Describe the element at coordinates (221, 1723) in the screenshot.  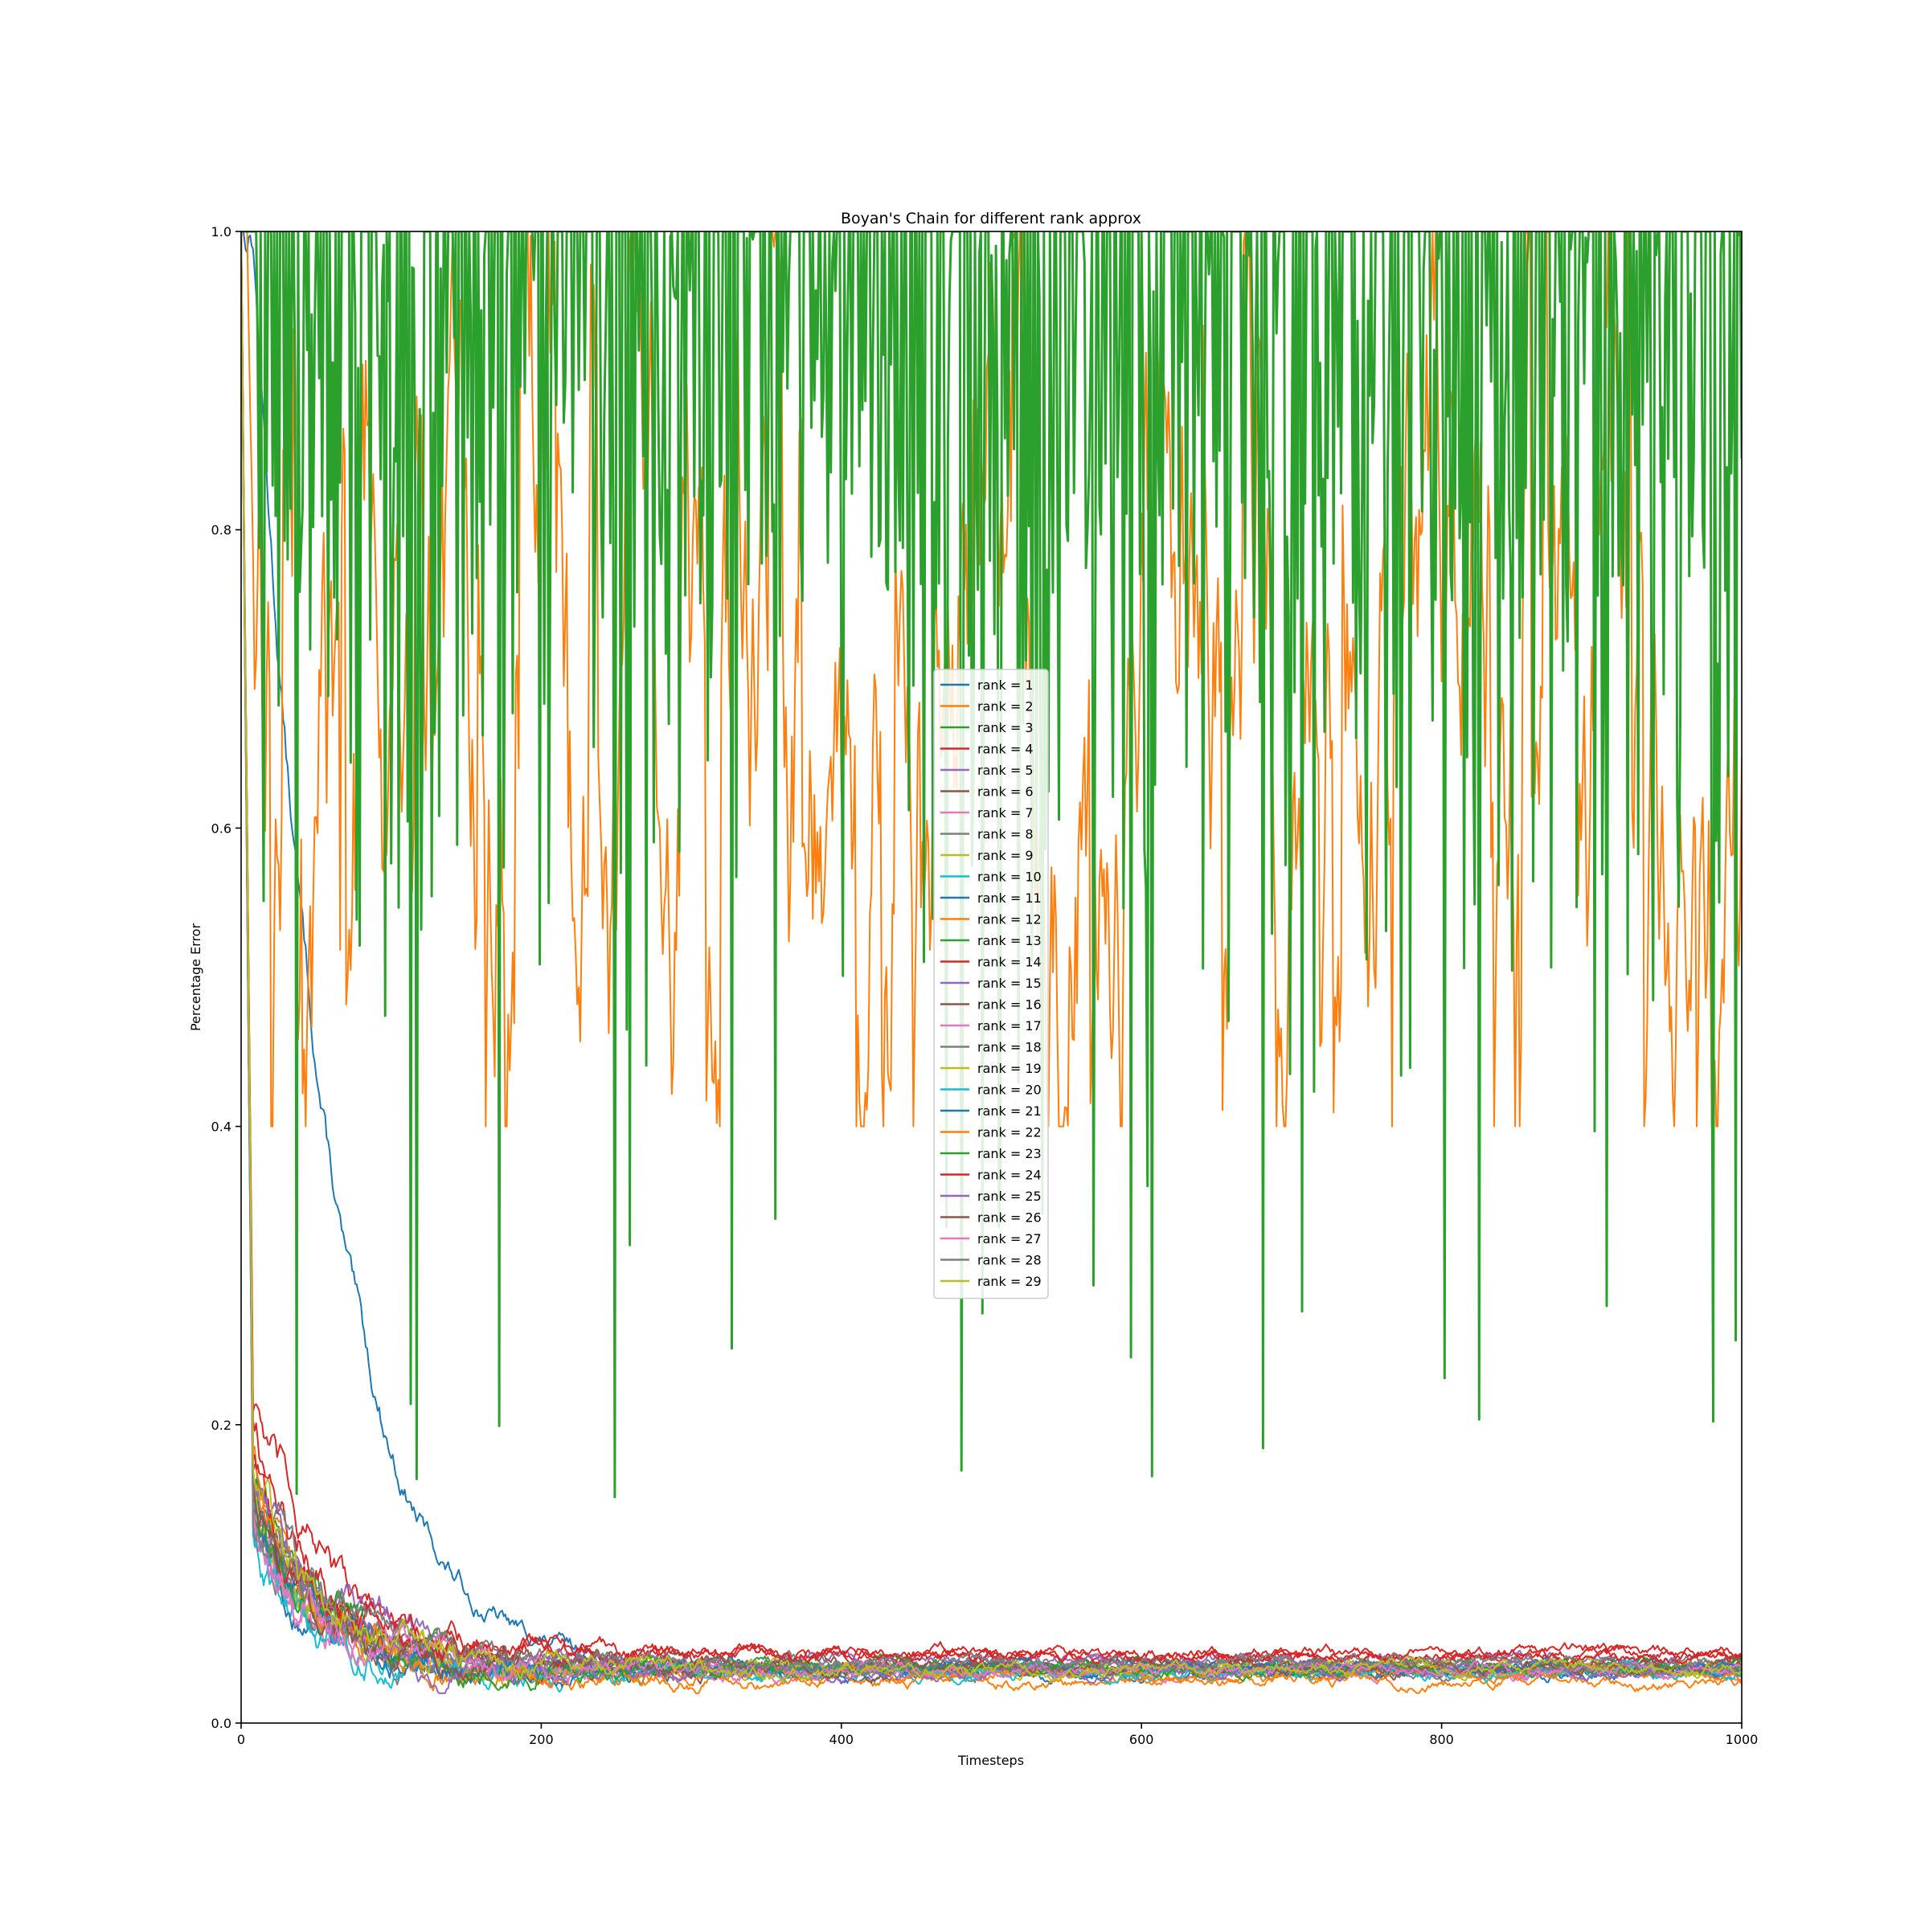
I see `y-tick-label: 0.0` at that location.